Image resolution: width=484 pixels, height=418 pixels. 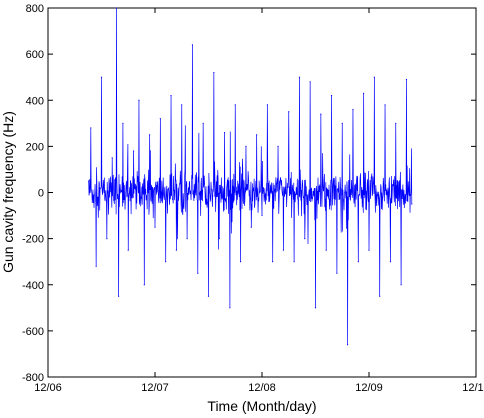 I want to click on x-tick-label: 12/09, so click(x=369, y=388).